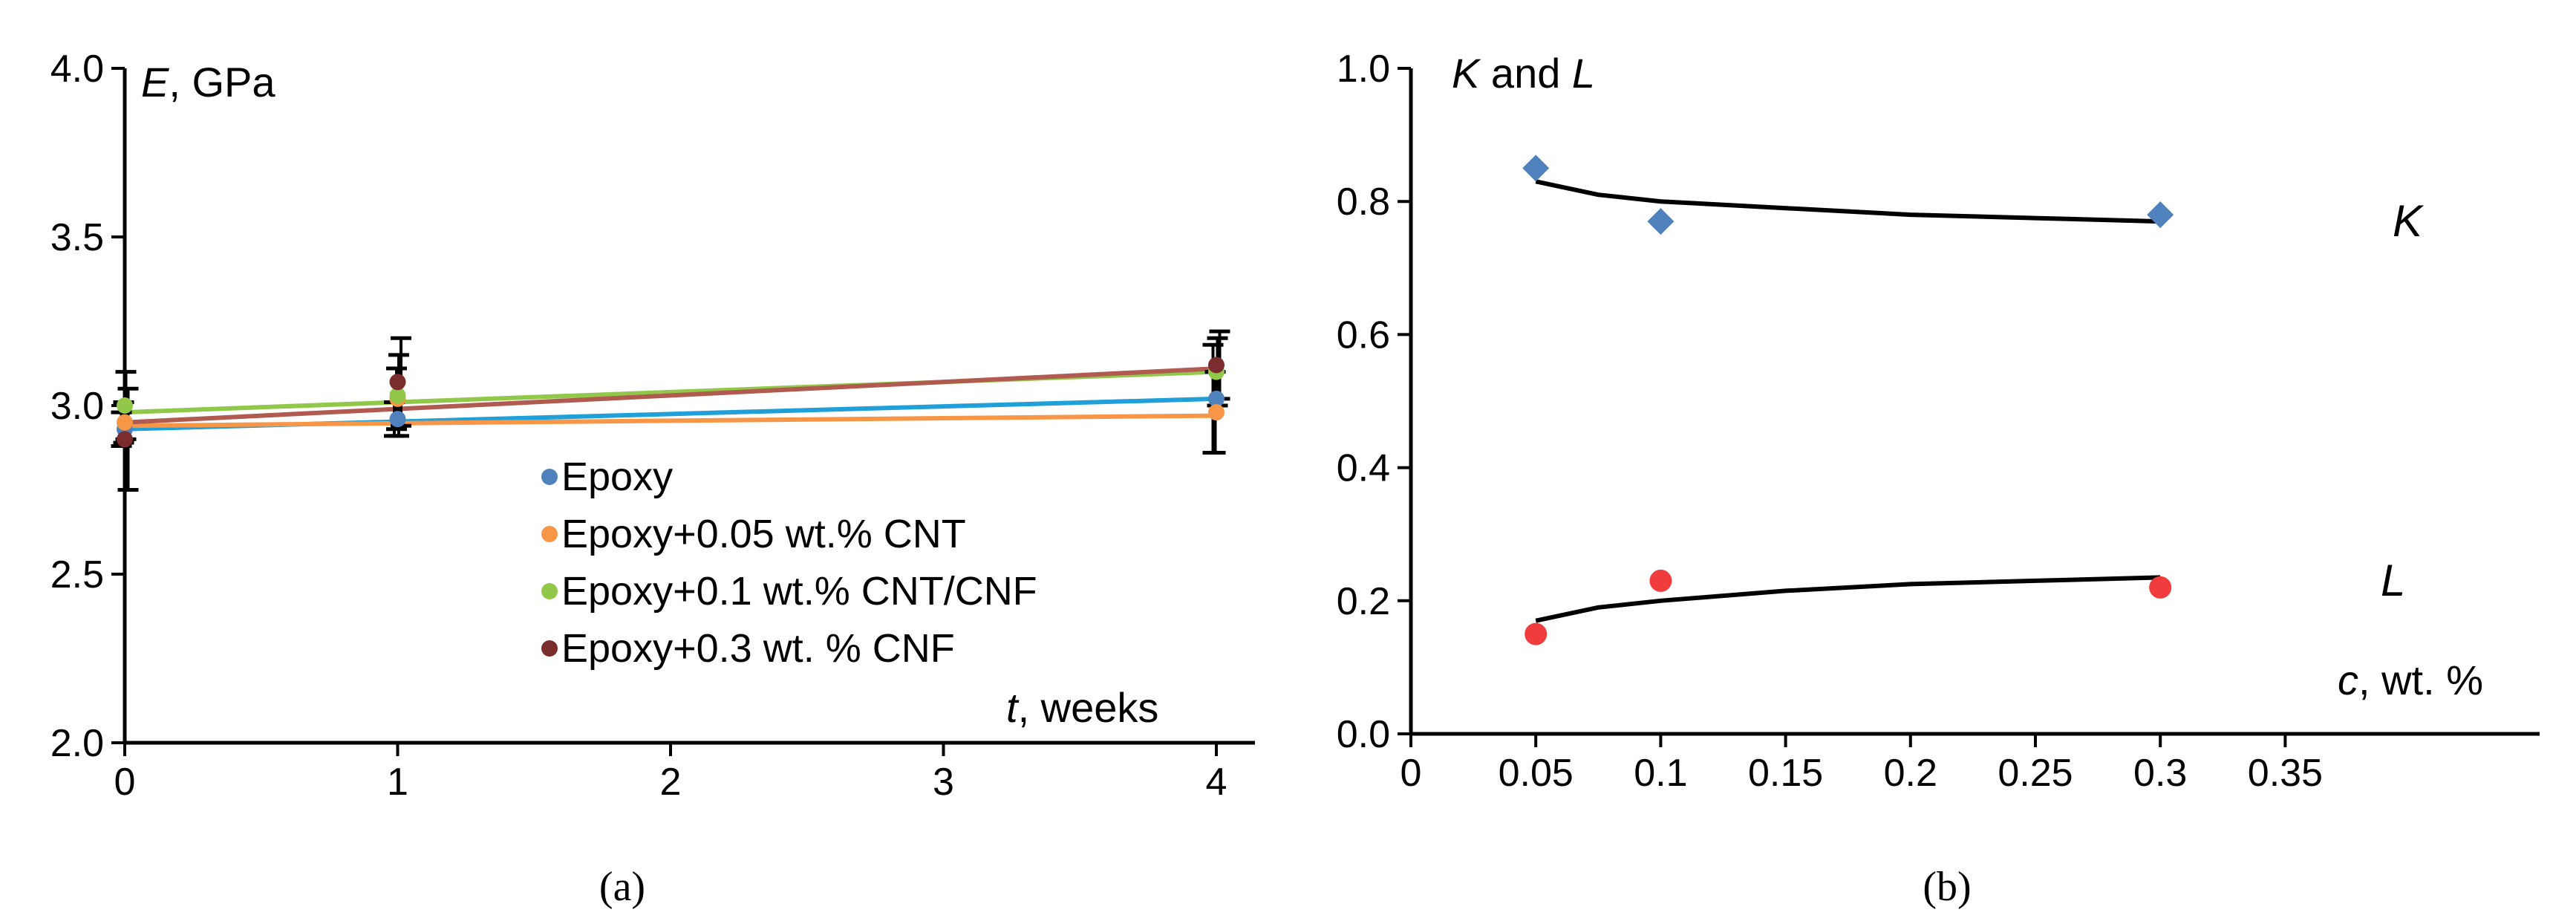  Describe the element at coordinates (2409, 221) in the screenshot. I see `b-series-label-K: K` at that location.